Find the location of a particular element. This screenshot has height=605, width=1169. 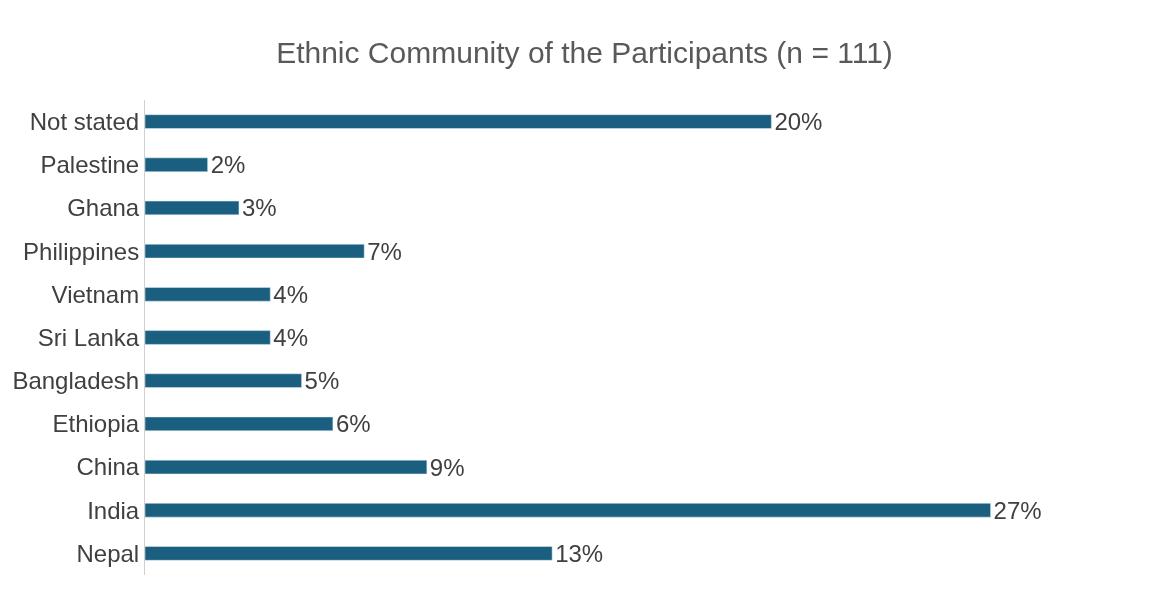

y-tick-label: India is located at coordinates (113, 510).